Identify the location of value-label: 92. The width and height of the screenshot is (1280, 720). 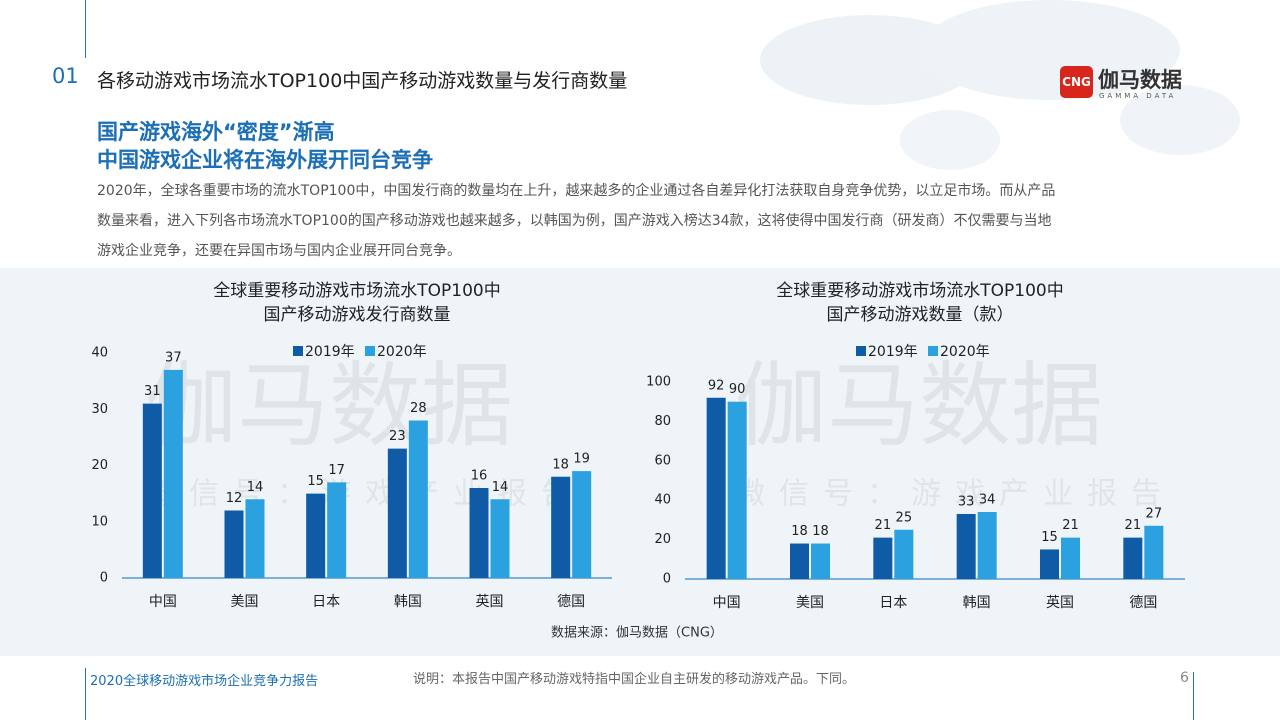
(716, 385).